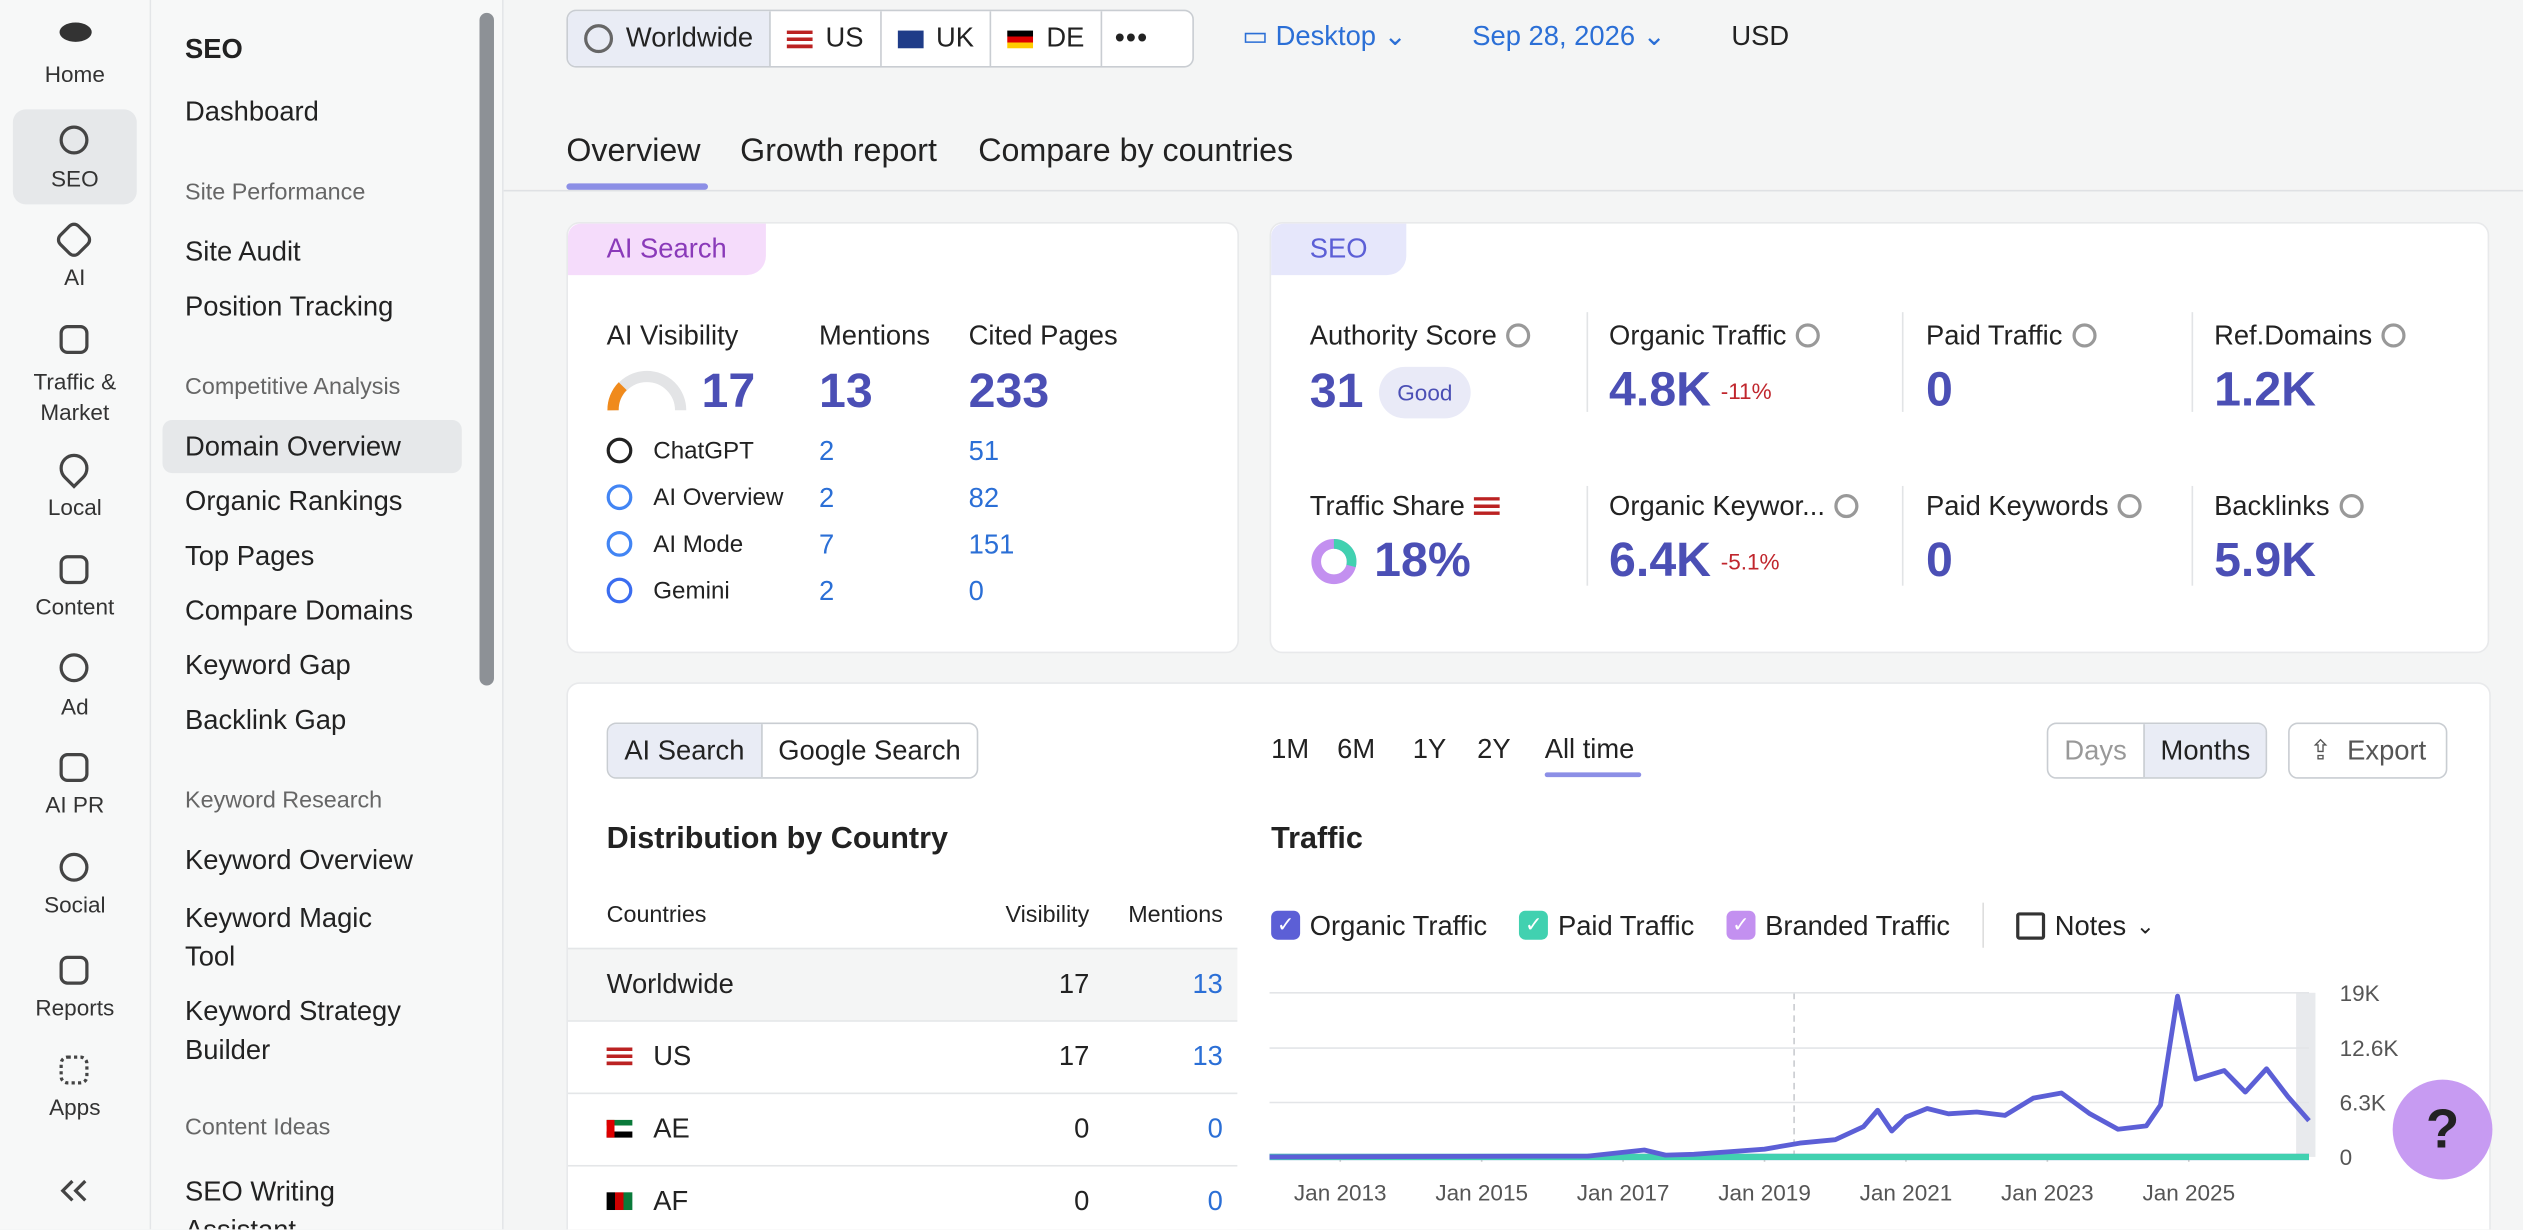 This screenshot has height=1230, width=2523. What do you see at coordinates (1569, 36) in the screenshot?
I see `date-select: Sep 28, 2026 ⌄` at bounding box center [1569, 36].